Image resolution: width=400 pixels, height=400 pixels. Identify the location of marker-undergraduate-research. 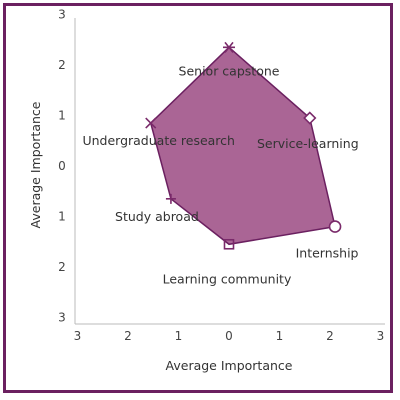
(151, 123).